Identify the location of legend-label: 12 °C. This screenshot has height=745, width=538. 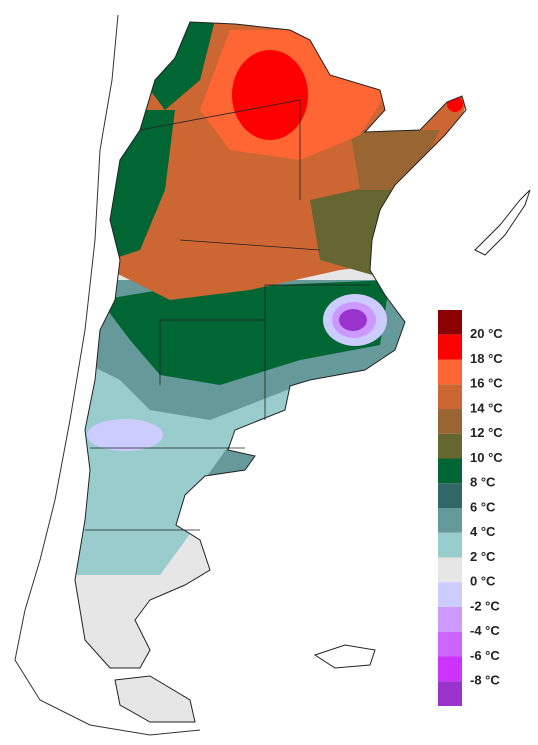
(486, 432).